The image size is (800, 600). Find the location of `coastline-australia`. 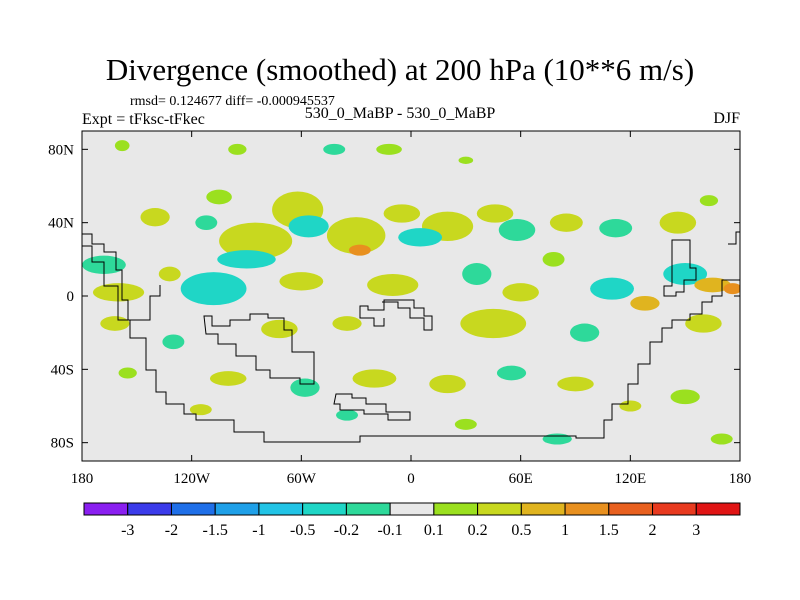

coastline-australia is located at coordinates (680, 268).